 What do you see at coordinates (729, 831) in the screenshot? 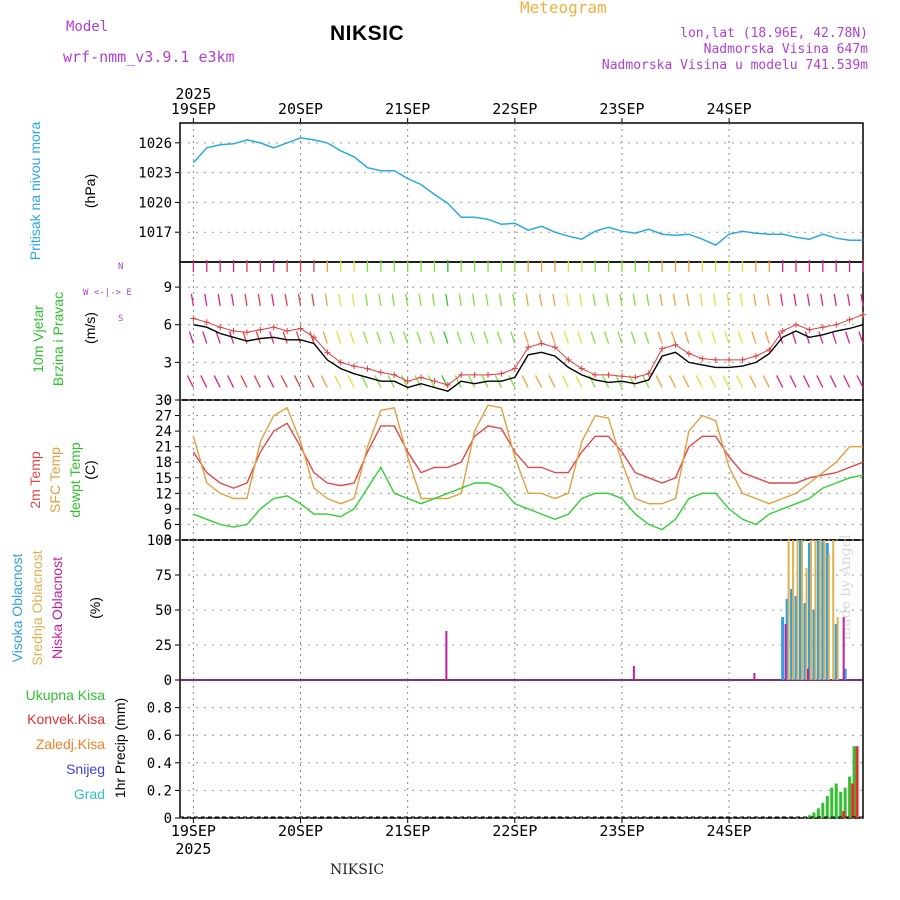
I see `bottom-day-label-5: 24SEP` at bounding box center [729, 831].